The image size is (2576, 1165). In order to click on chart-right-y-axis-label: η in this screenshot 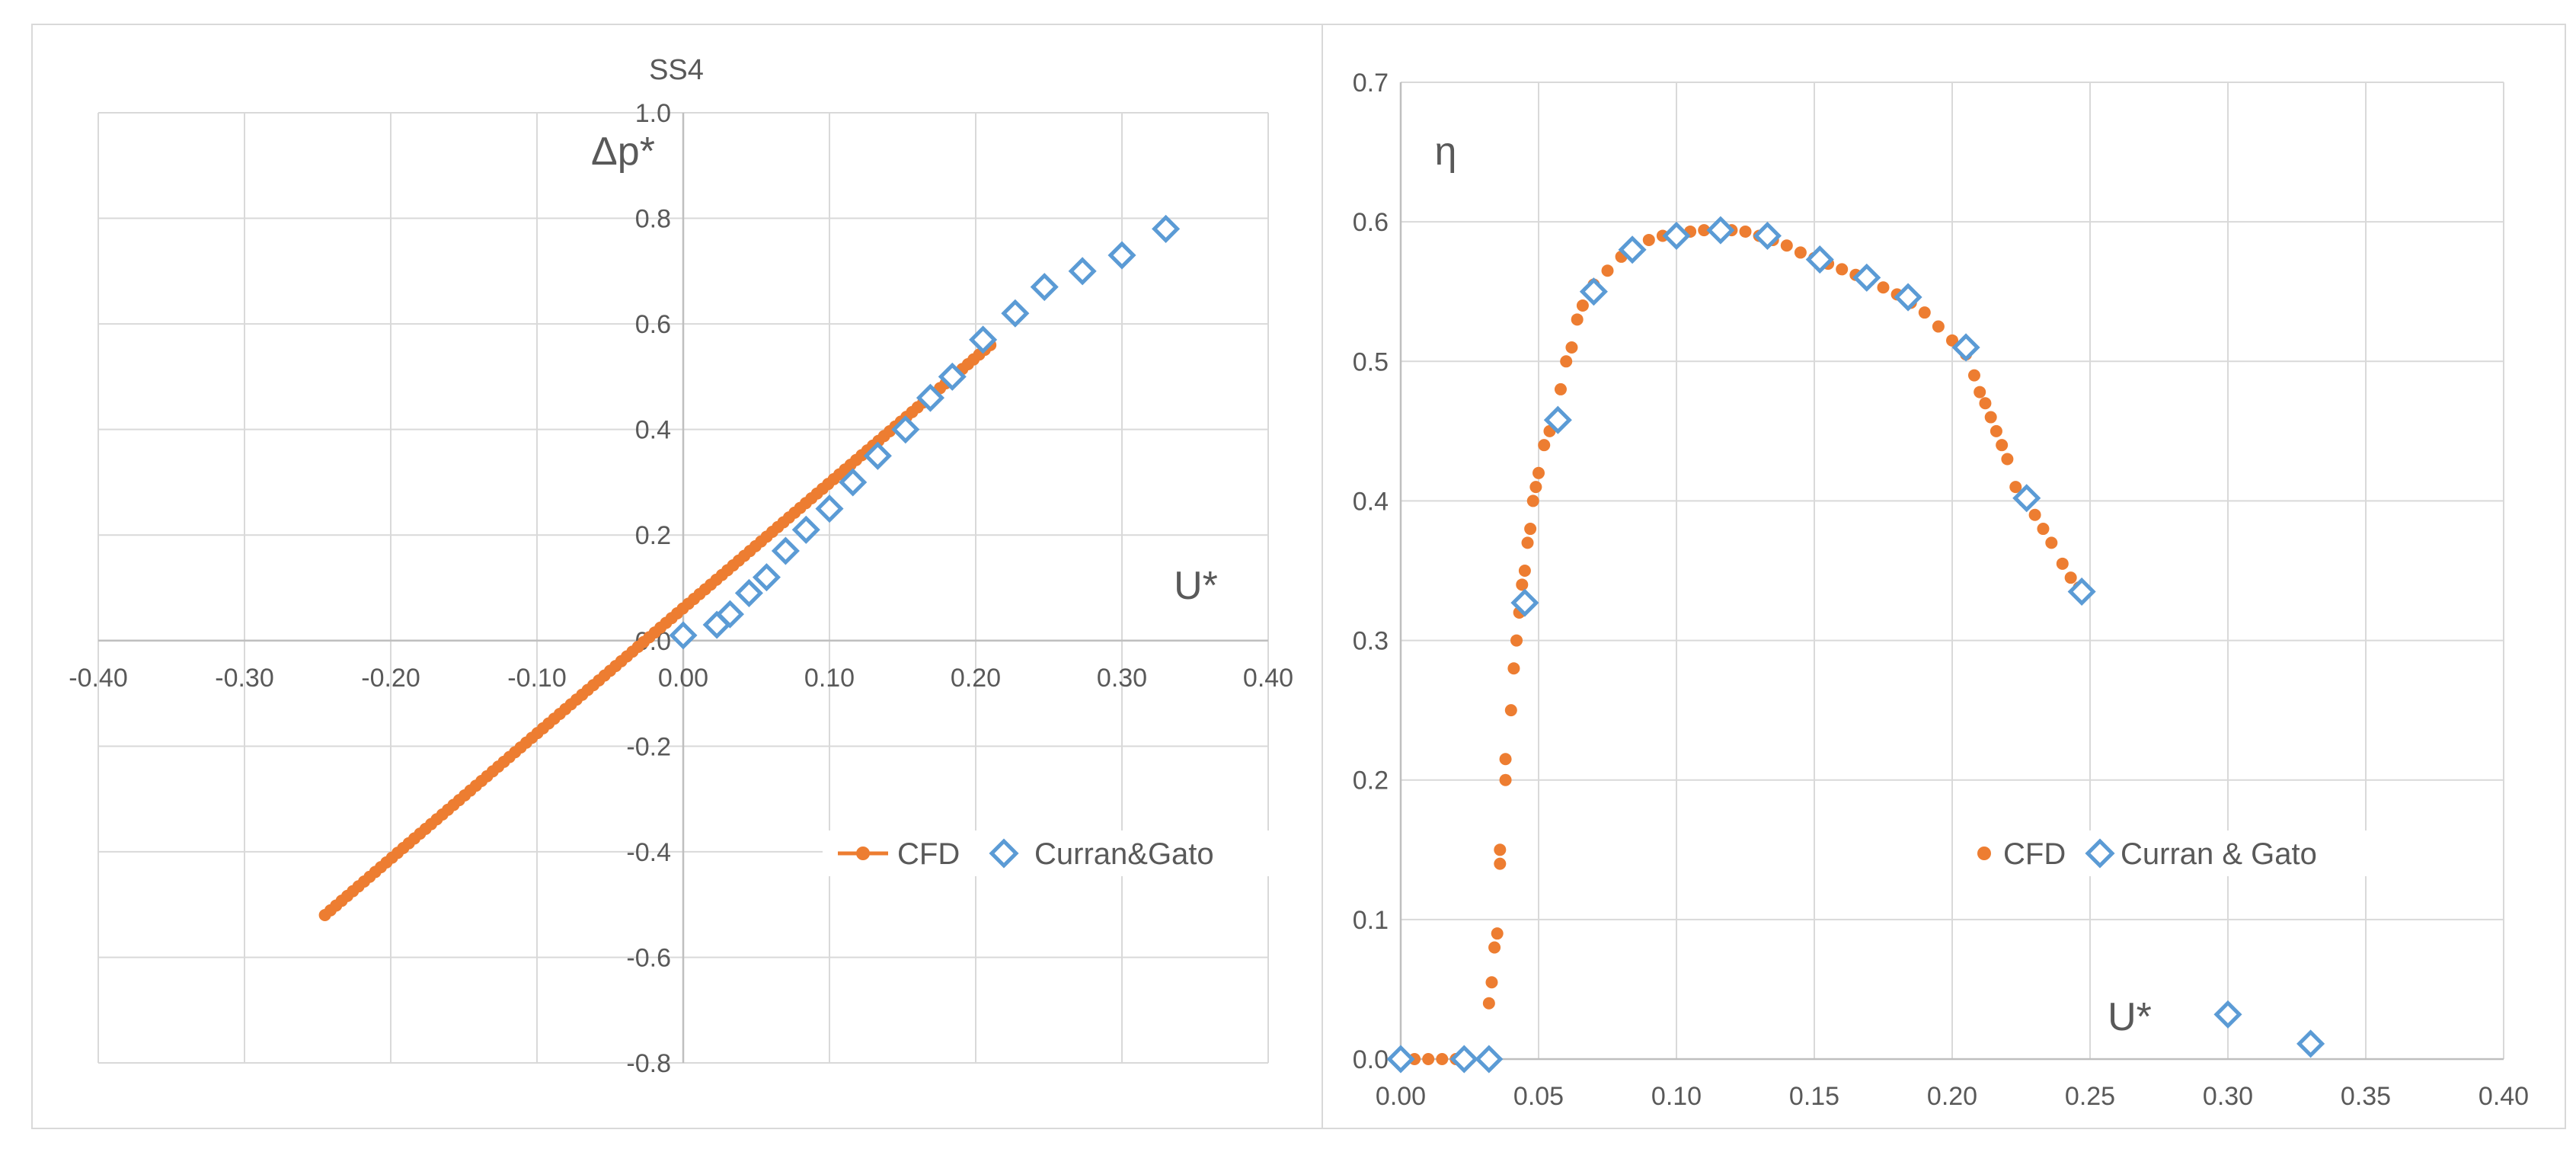, I will do `click(1446, 152)`.